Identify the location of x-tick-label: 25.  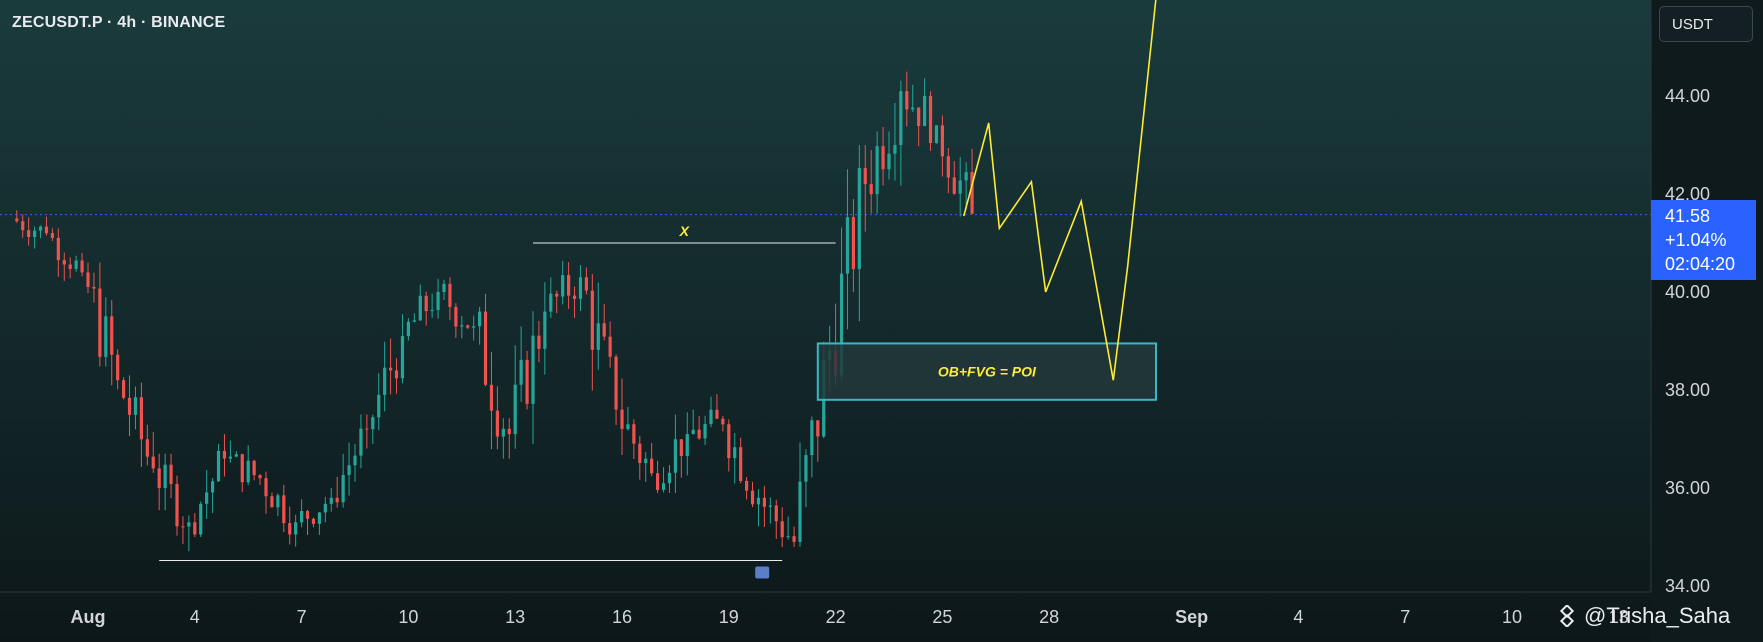
(942, 617).